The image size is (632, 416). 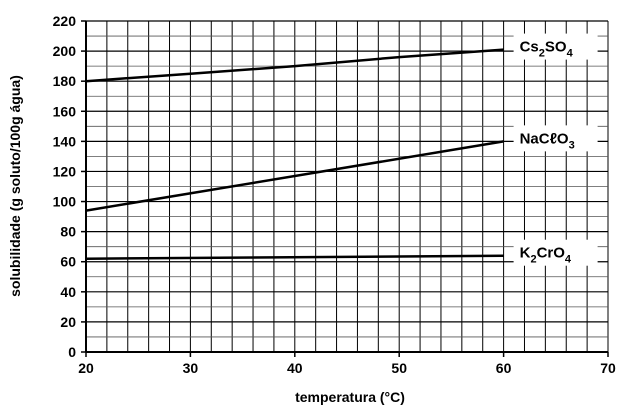 What do you see at coordinates (68, 292) in the screenshot?
I see `y-tick-label: 40` at bounding box center [68, 292].